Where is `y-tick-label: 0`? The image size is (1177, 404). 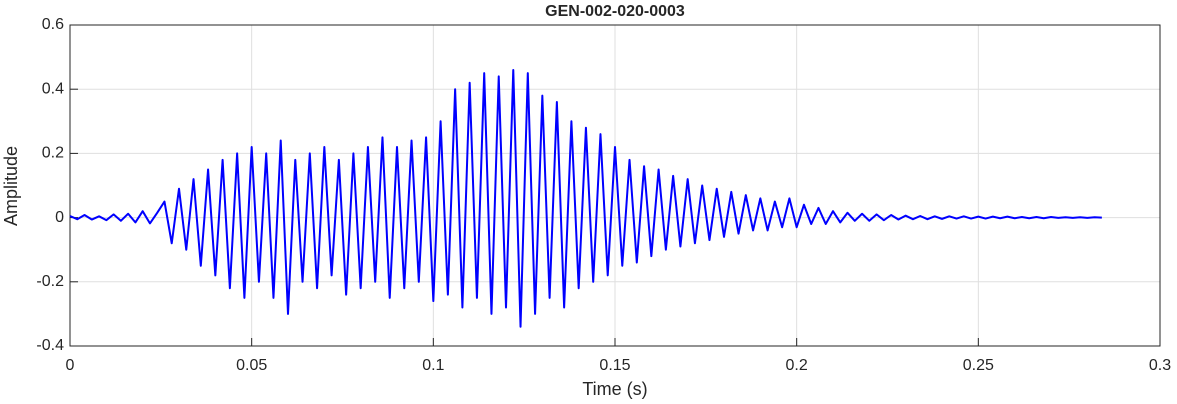 y-tick-label: 0 is located at coordinates (59, 217).